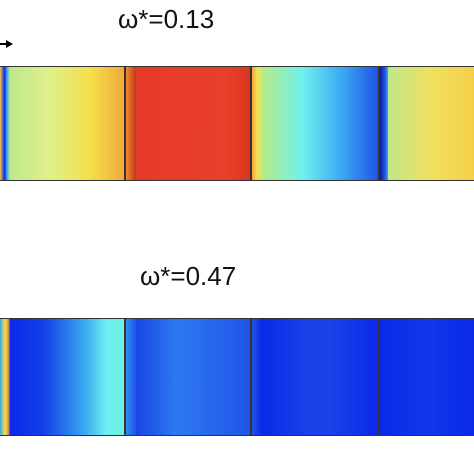 The width and height of the screenshot is (474, 474). Describe the element at coordinates (166, 19) in the screenshot. I see `panel-label-top: ω*=0.13` at that location.